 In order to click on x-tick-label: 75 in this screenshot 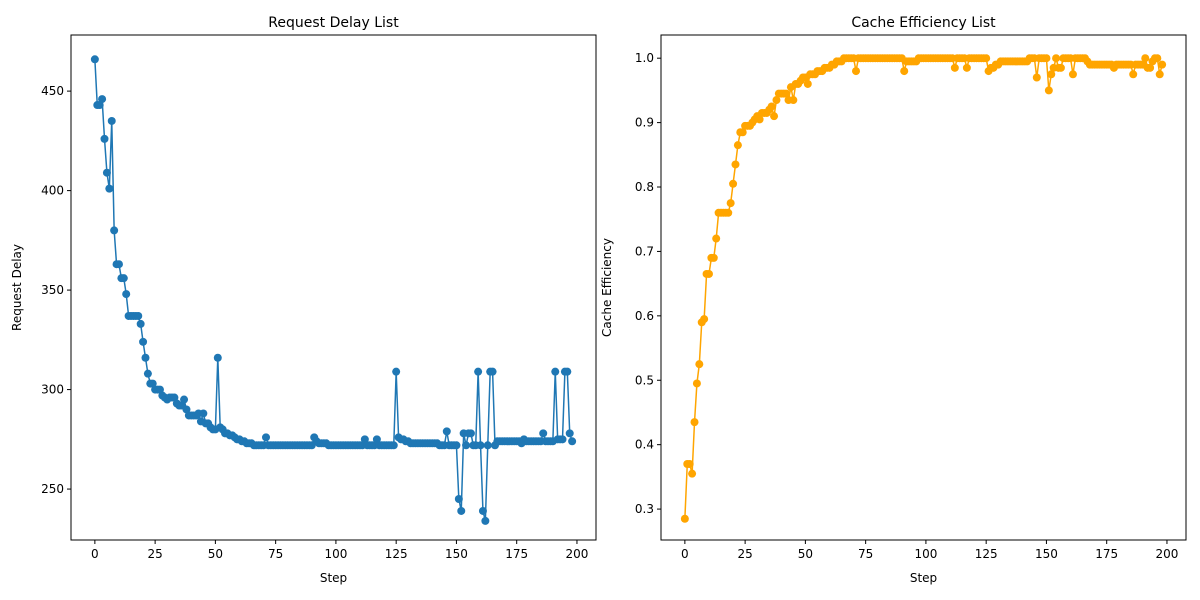, I will do `click(865, 554)`.